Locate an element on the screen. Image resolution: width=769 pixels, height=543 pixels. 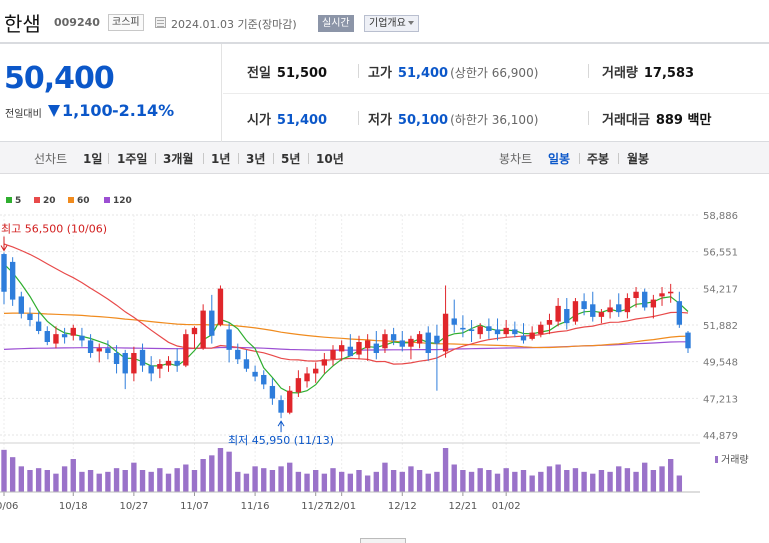
x-tick-label: 12/01 is located at coordinates (341, 506).